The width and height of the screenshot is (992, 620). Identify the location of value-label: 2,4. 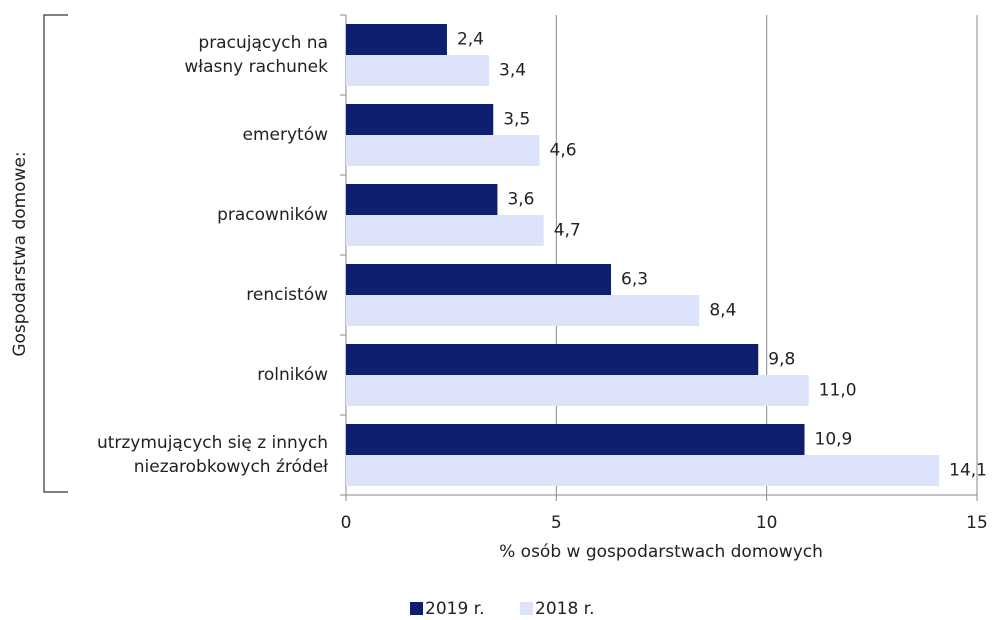
(470, 40).